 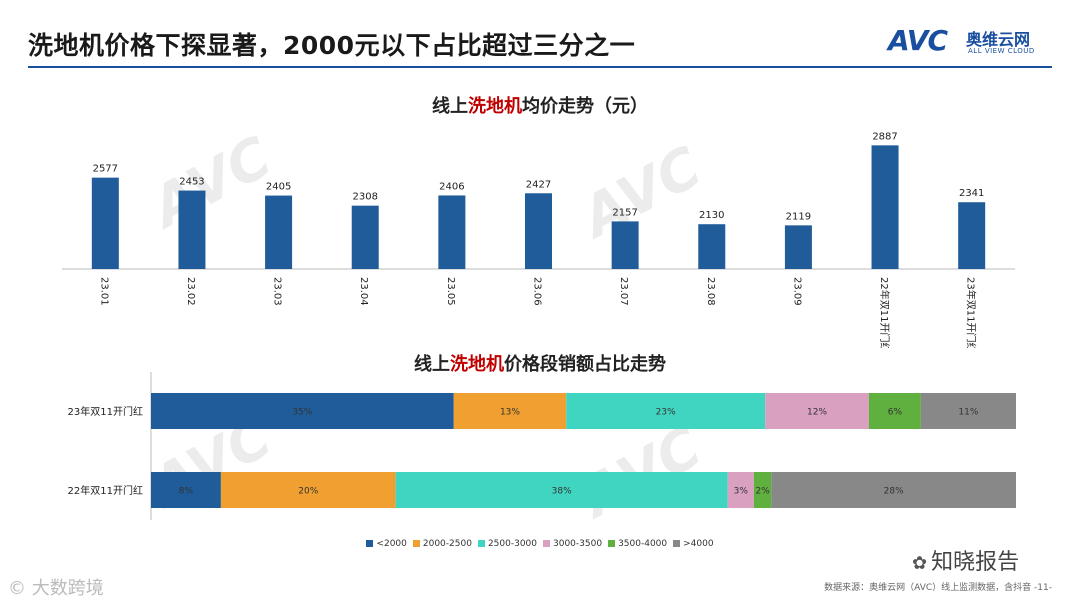 I want to click on wechat-label: ✿ 知晓报告, so click(x=965, y=560).